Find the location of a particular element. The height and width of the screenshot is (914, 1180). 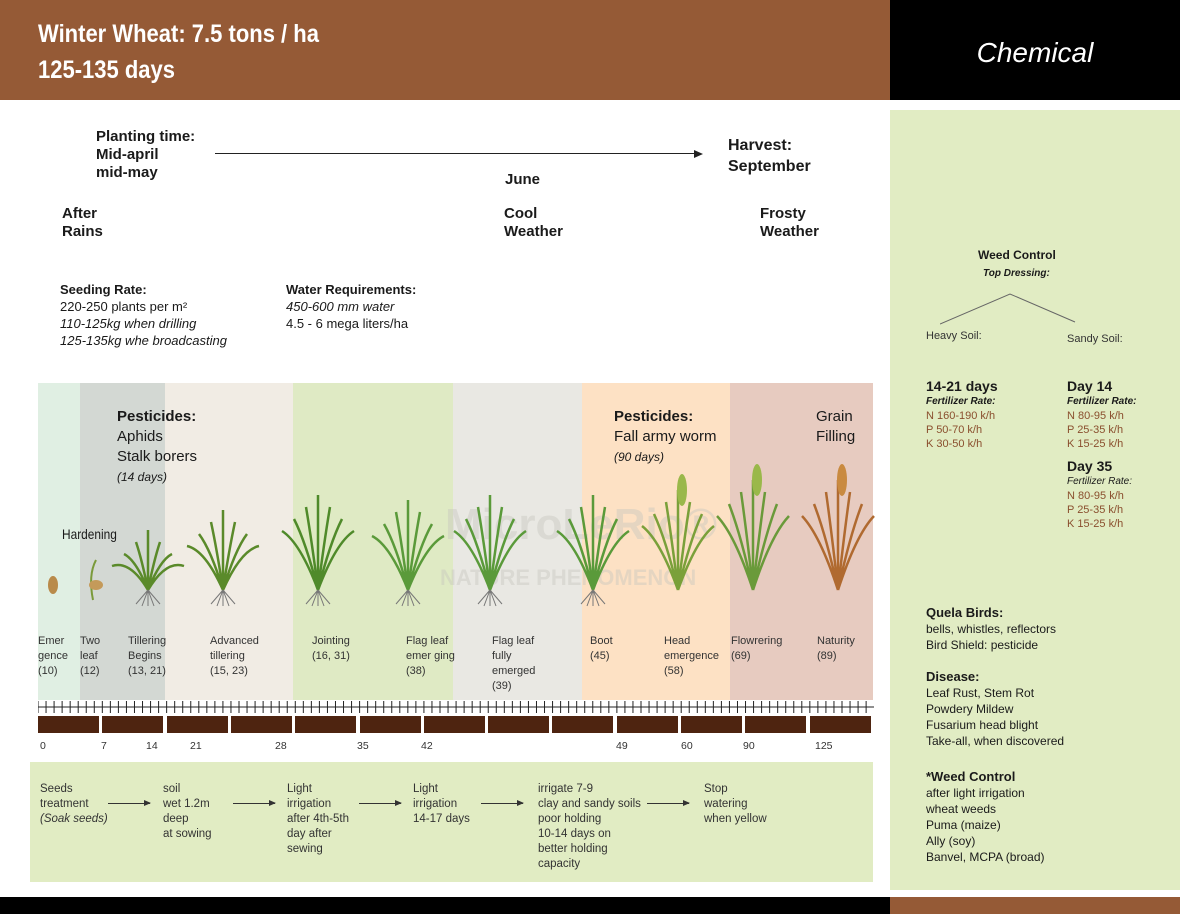

footer-bar is located at coordinates (445, 905).